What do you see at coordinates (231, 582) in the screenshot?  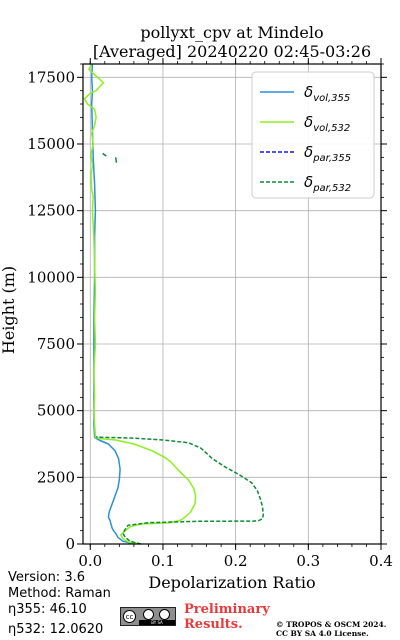 I see `x-axis-label: Depolarization Ratio` at bounding box center [231, 582].